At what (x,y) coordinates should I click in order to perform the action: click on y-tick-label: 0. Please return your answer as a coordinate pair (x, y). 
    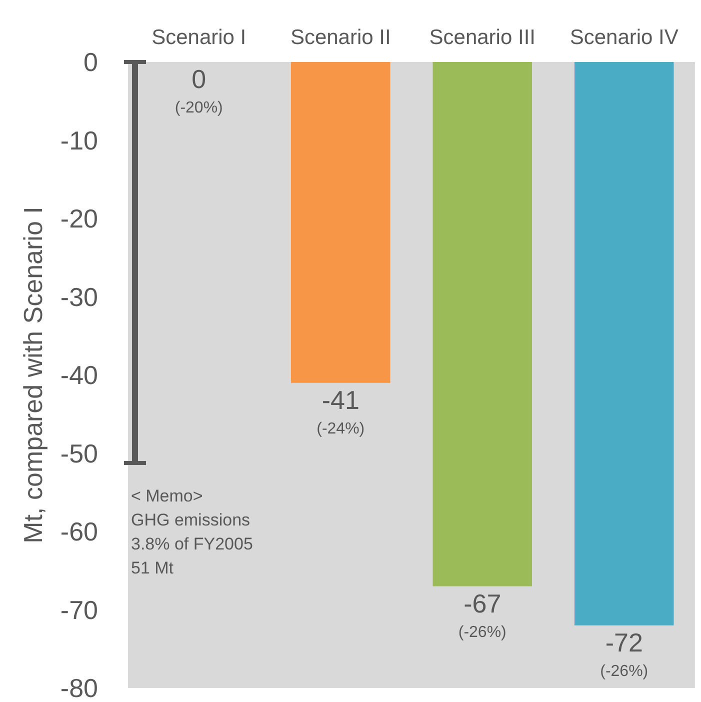
    Looking at the image, I should click on (91, 62).